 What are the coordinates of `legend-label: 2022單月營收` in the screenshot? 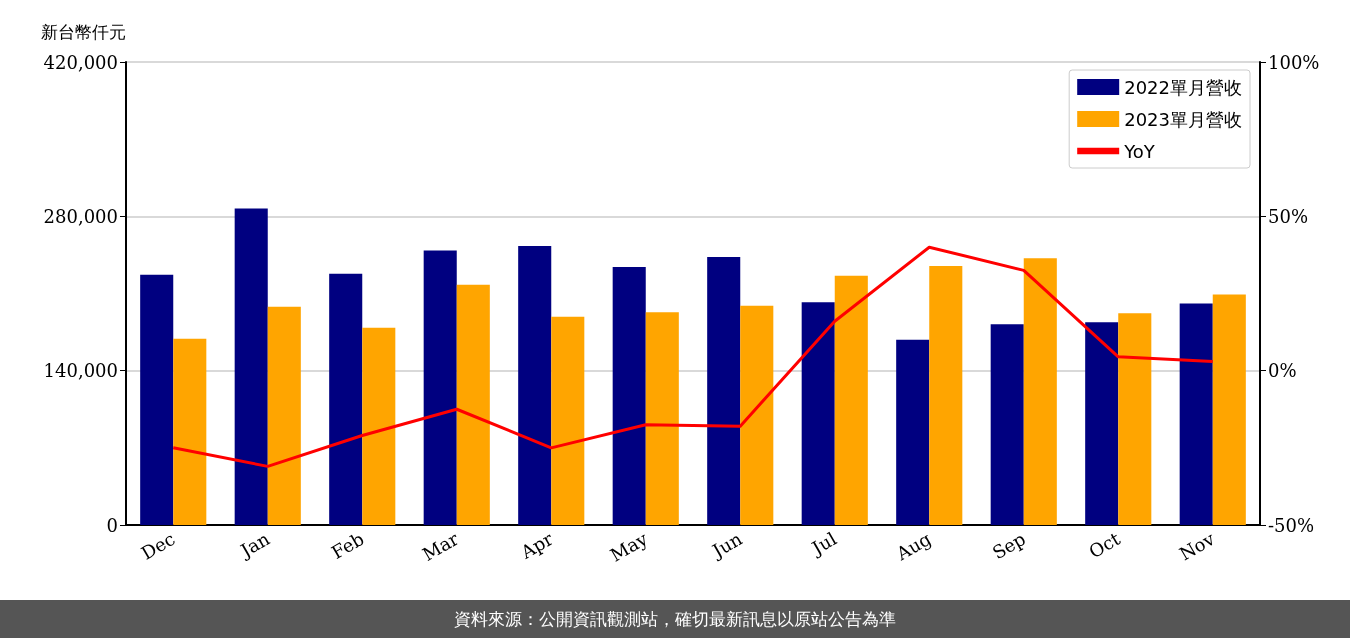 It's located at (1183, 87).